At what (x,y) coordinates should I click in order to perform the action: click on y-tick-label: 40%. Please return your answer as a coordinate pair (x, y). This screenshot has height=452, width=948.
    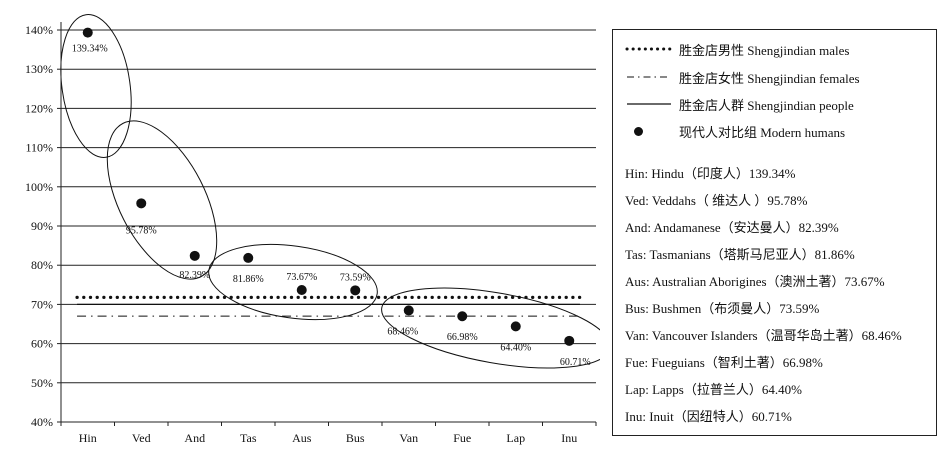
    Looking at the image, I should click on (42, 422).